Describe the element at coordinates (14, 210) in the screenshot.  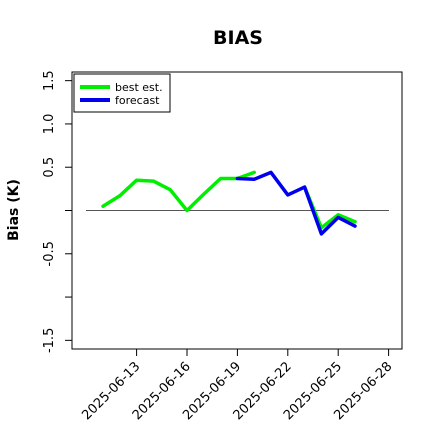
I see `y-axis-label: Bias (K)` at that location.